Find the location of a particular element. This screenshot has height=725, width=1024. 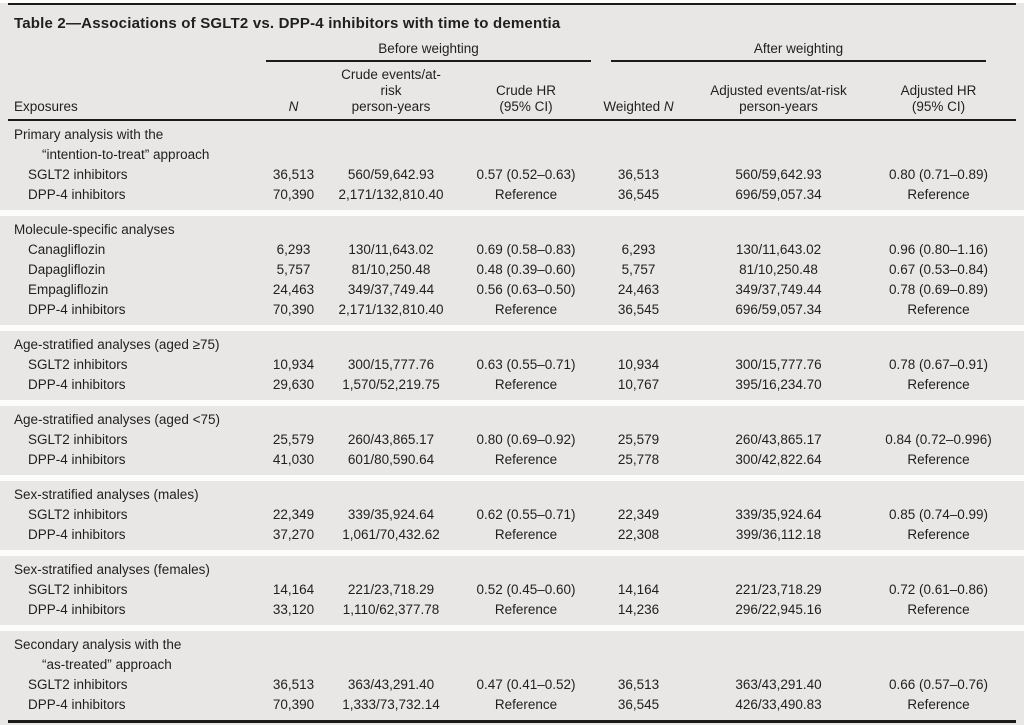

column-header-line: (95% CI) is located at coordinates (526, 106).